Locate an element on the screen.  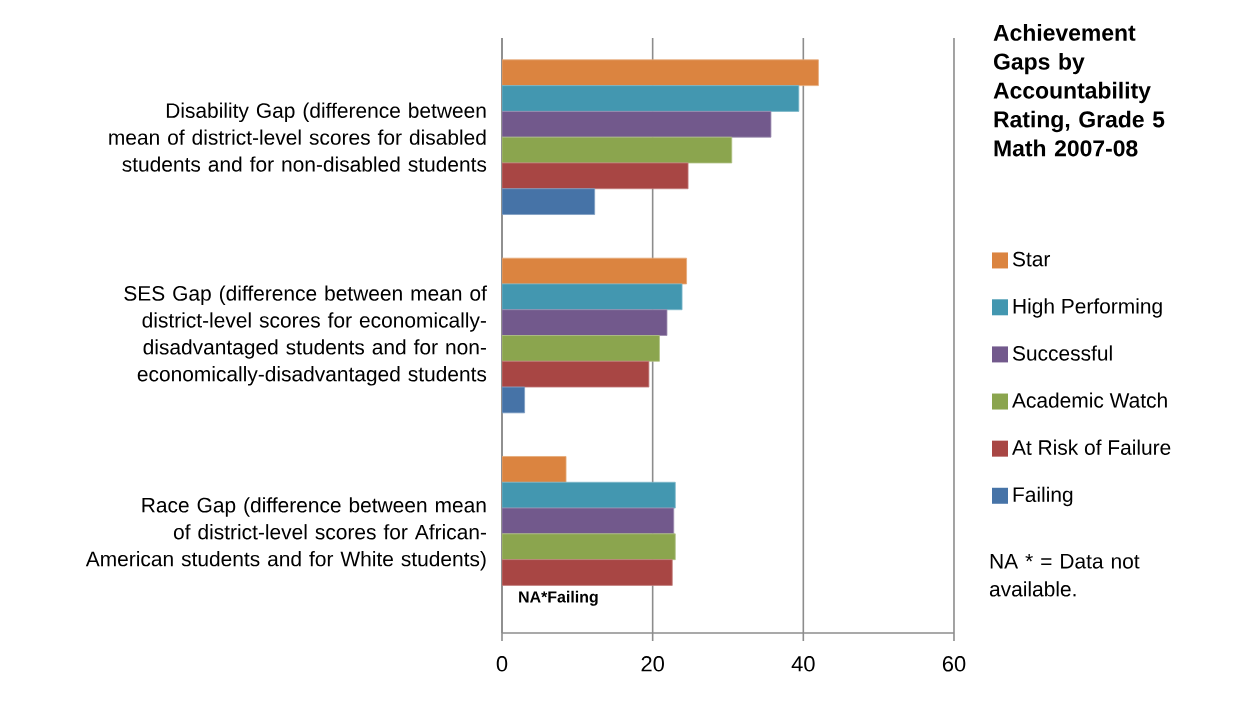
text: Achievement Gaps by Accountability Rating, Grade 5 Math 2007-08 is located at coordinates (1079, 90).